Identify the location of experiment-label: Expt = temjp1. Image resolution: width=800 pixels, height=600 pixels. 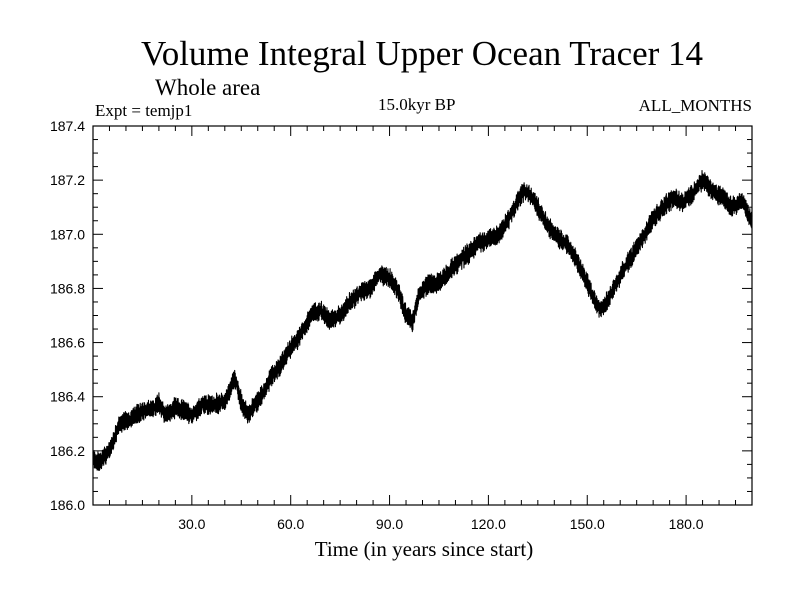
(144, 110).